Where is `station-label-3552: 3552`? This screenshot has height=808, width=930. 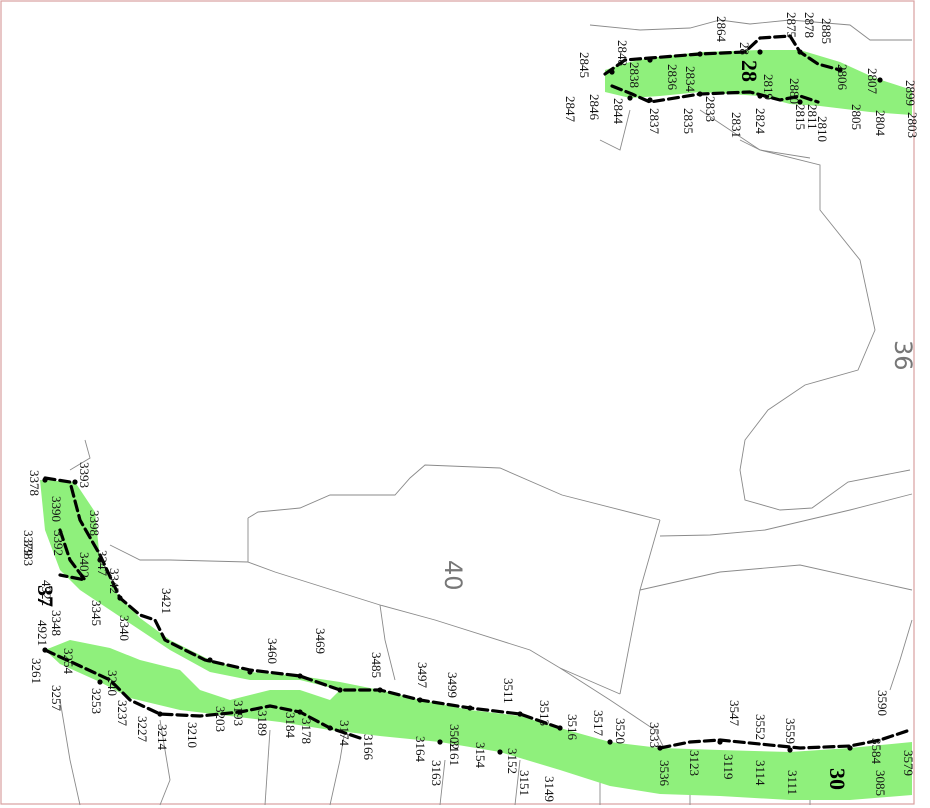 station-label-3552: 3552 is located at coordinates (760, 727).